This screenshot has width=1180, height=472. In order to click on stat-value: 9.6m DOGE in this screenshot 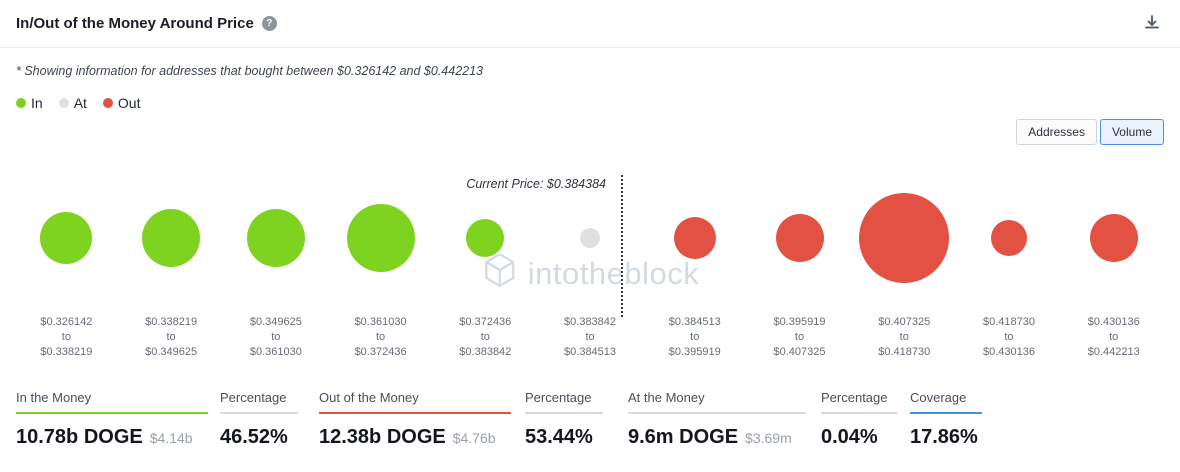, I will do `click(683, 436)`.